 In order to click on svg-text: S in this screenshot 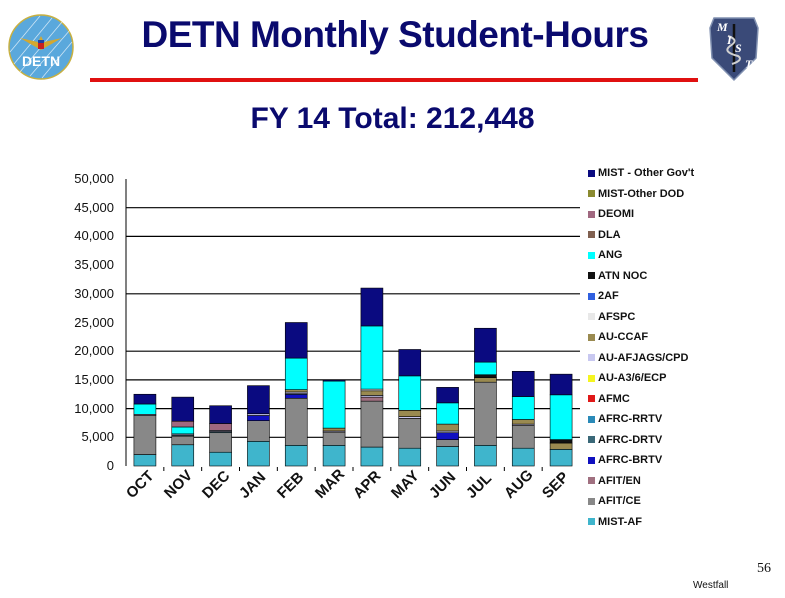, I will do `click(738, 48)`.